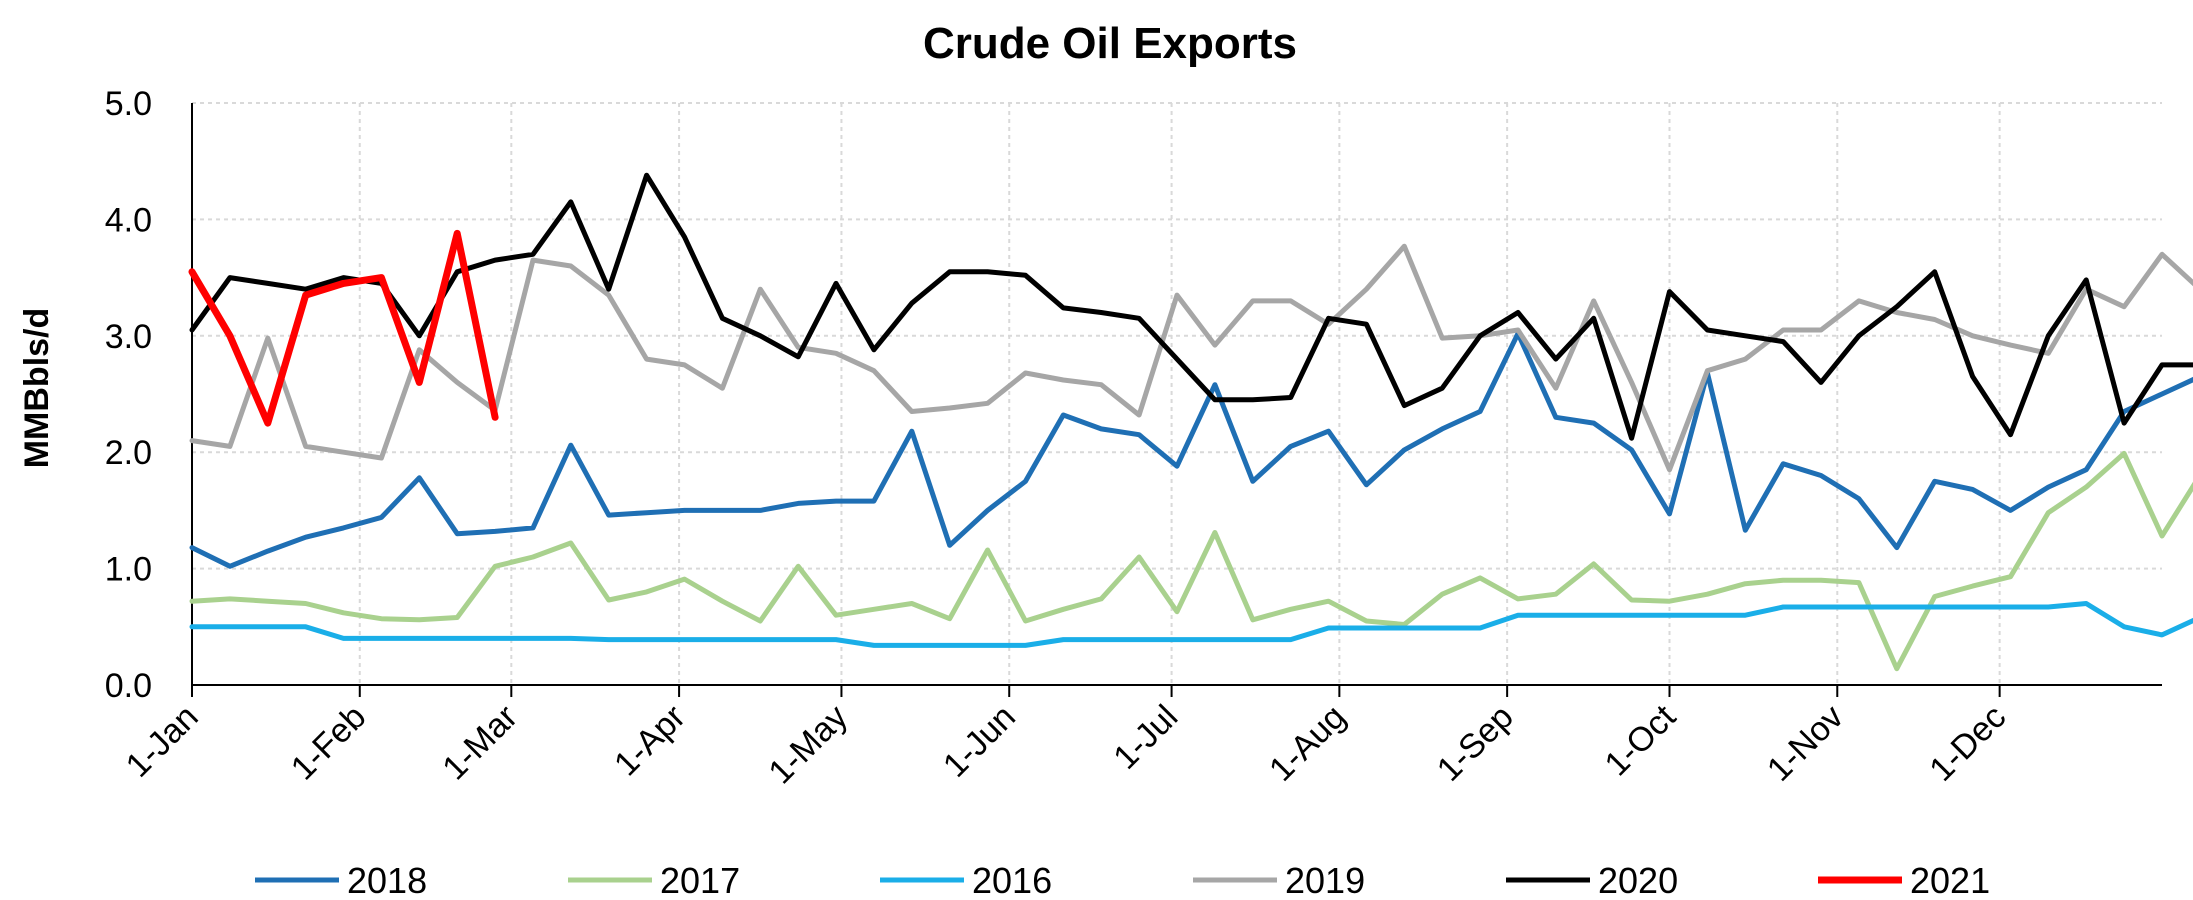  Describe the element at coordinates (1110, 43) in the screenshot. I see `chart-title: Crude Oil Exports` at that location.